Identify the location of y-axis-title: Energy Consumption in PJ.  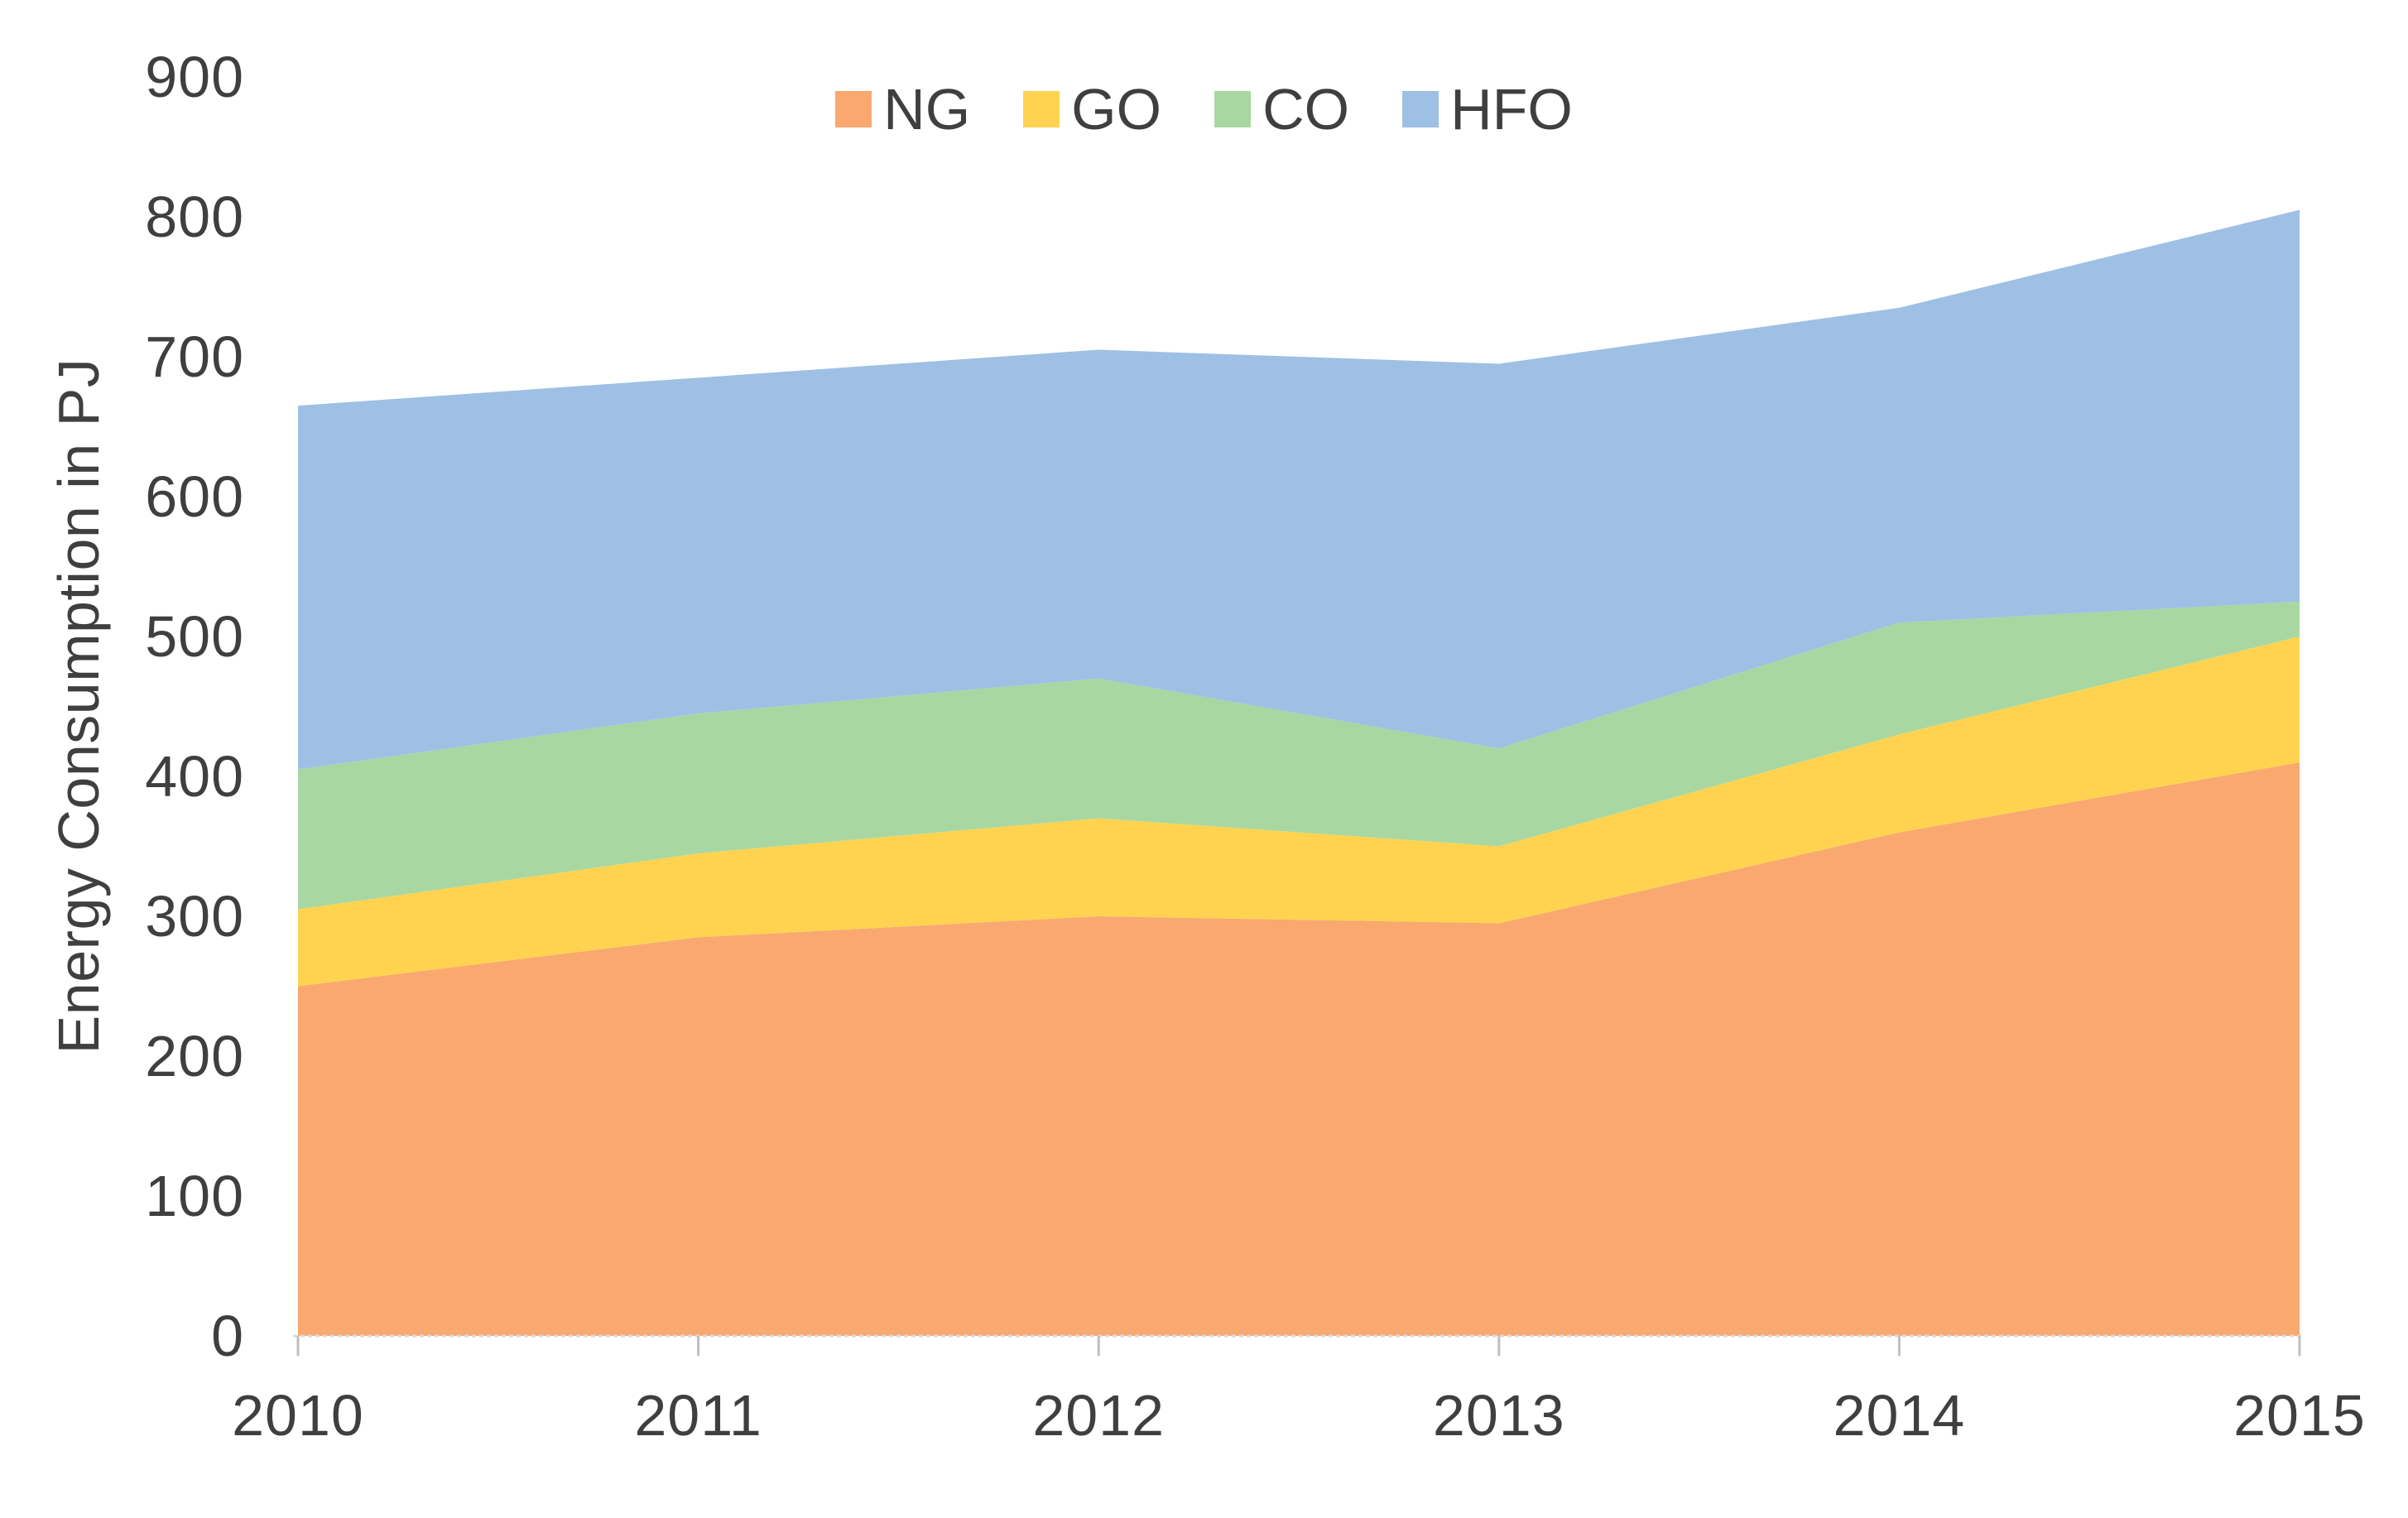
(78, 706).